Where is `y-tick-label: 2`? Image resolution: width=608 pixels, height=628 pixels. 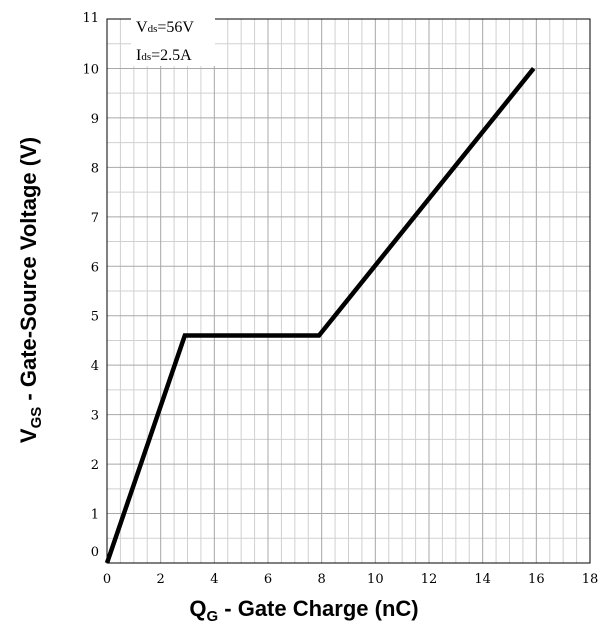 y-tick-label: 2 is located at coordinates (95, 465).